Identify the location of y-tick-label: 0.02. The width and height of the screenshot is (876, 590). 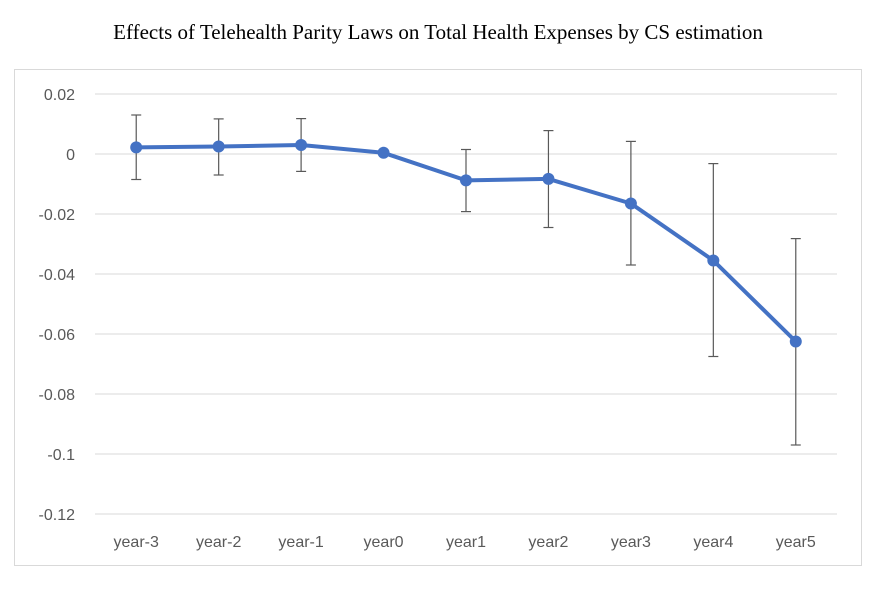
(59, 95).